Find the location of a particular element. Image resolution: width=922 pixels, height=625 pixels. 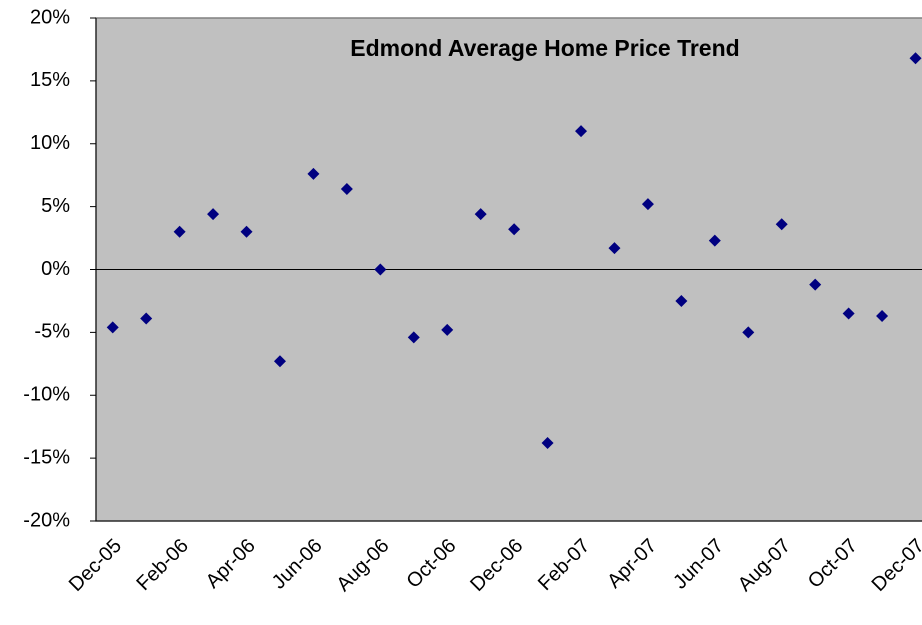

x-tick-label: Apr-06 is located at coordinates (231, 564).